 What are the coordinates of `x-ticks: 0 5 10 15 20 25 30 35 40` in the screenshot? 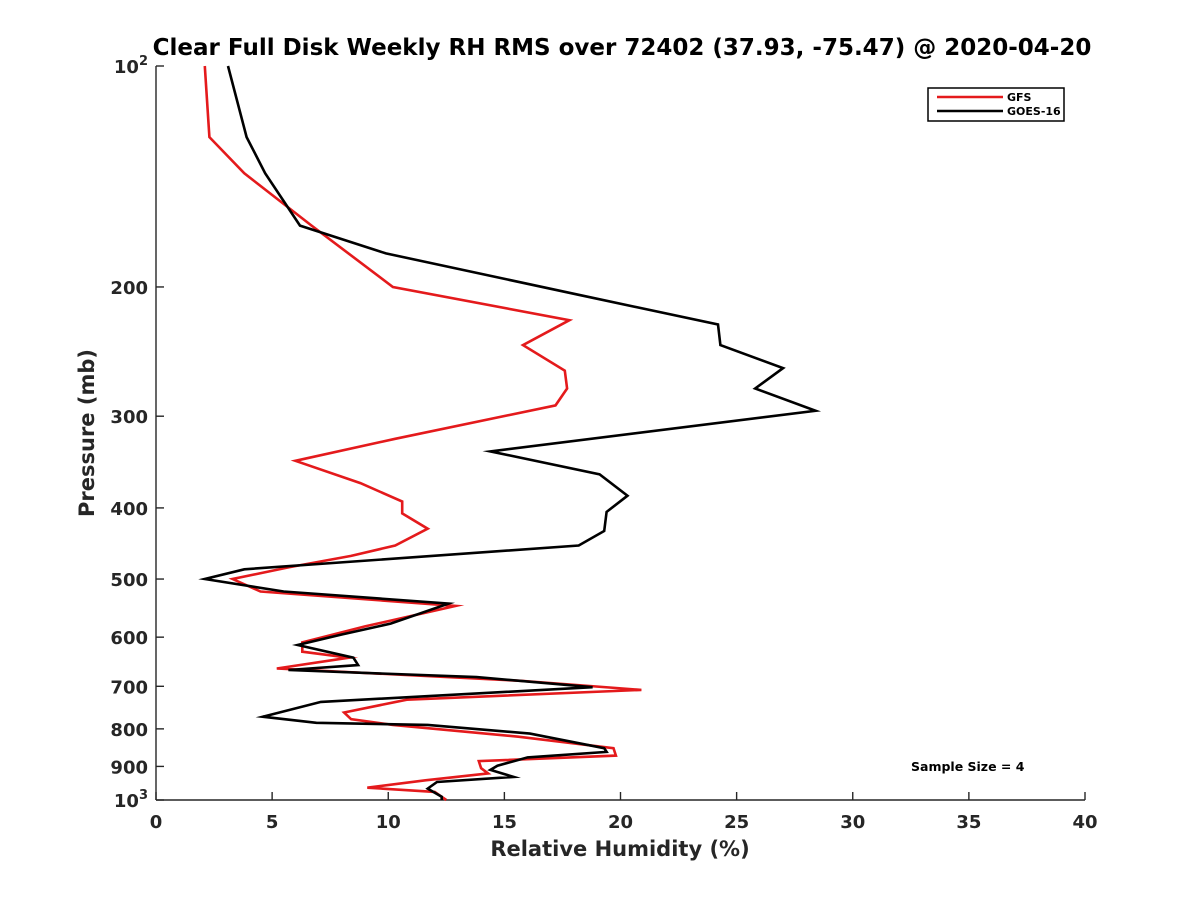 It's located at (624, 812).